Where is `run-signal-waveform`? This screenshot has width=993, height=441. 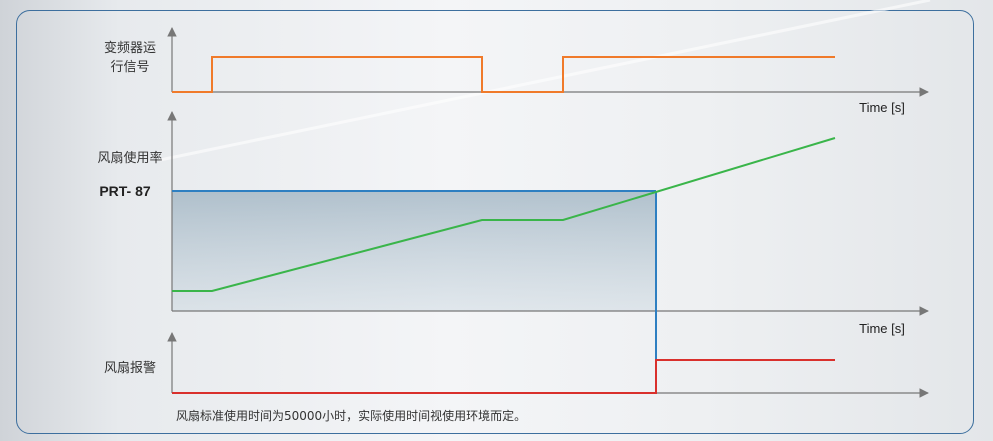 run-signal-waveform is located at coordinates (503, 74).